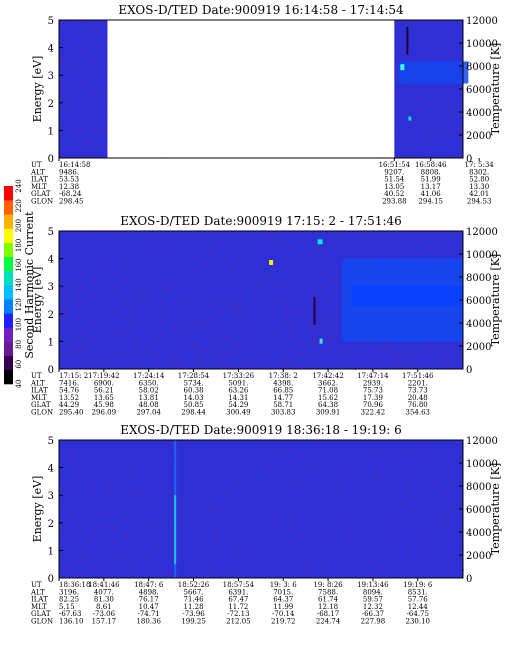 This screenshot has width=505, height=649. Describe the element at coordinates (104, 592) in the screenshot. I see `table-cell: 4077.` at that location.